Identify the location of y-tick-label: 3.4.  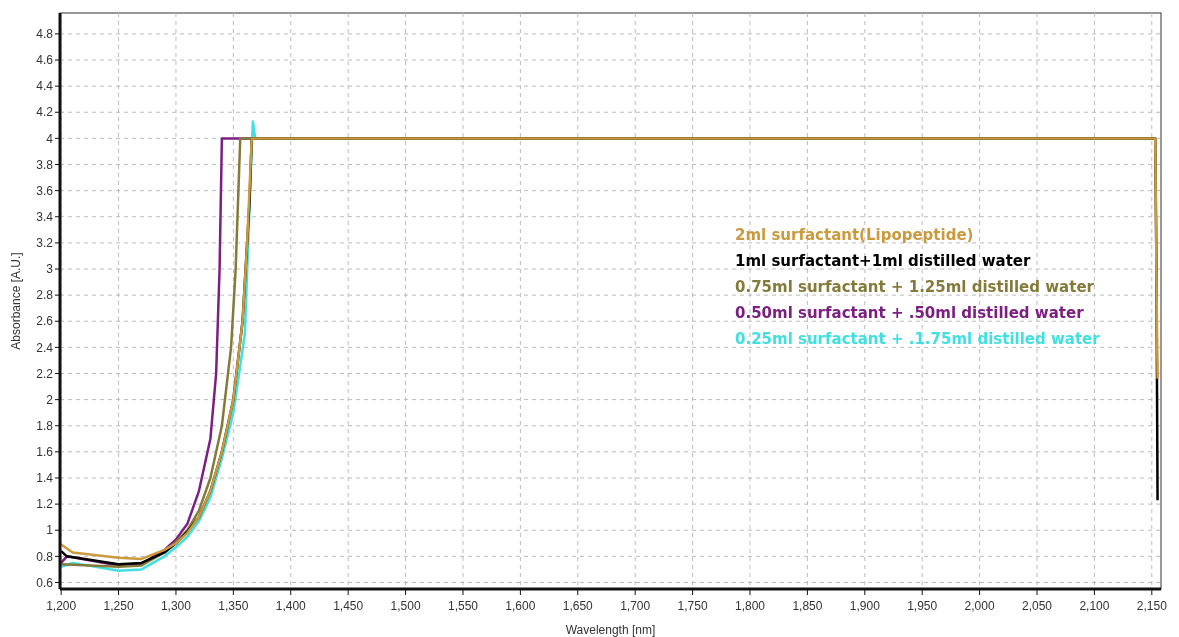
(45, 216).